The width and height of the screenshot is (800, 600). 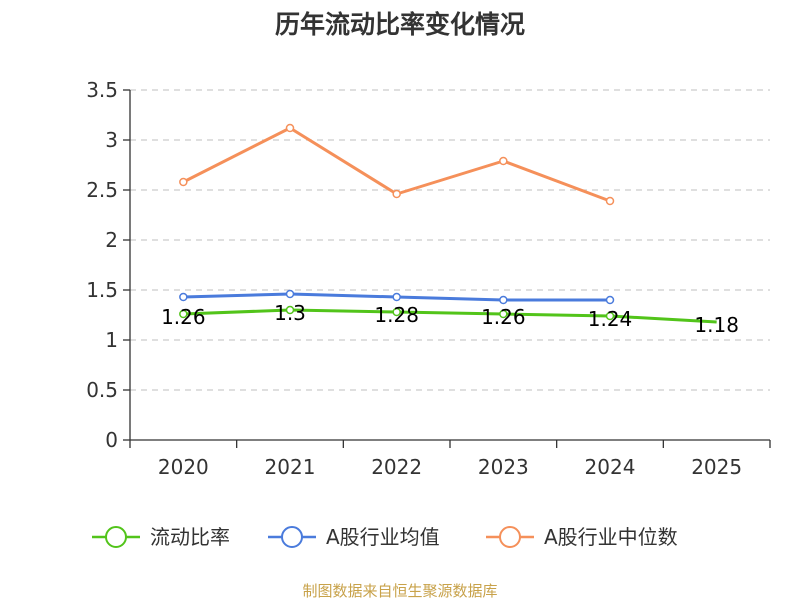 What do you see at coordinates (716, 325) in the screenshot?
I see `data-label: 1.18` at bounding box center [716, 325].